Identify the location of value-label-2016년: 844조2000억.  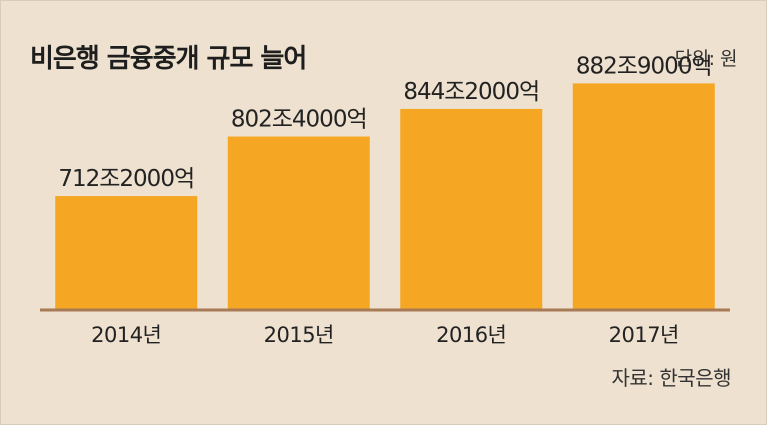
(471, 92).